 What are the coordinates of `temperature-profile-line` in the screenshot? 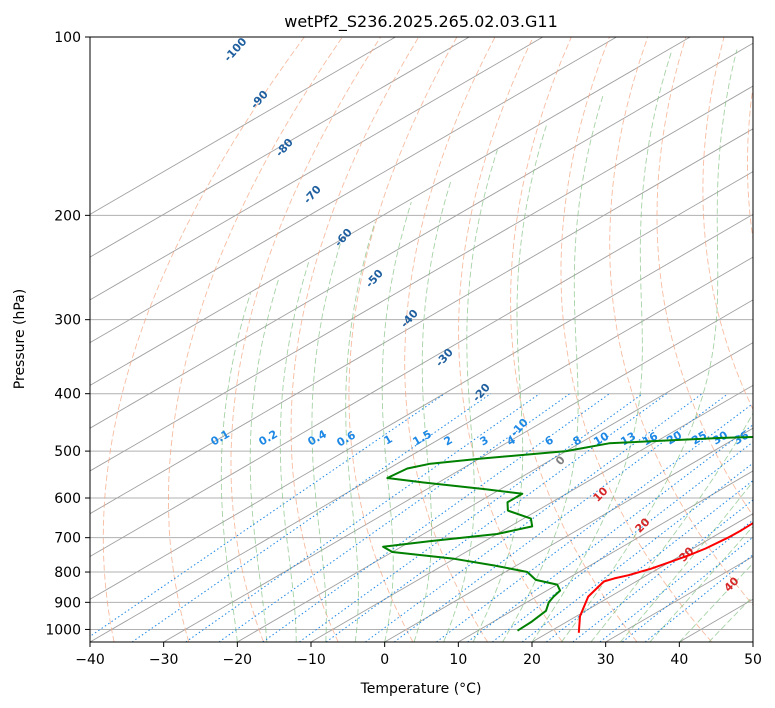 It's located at (665, 577).